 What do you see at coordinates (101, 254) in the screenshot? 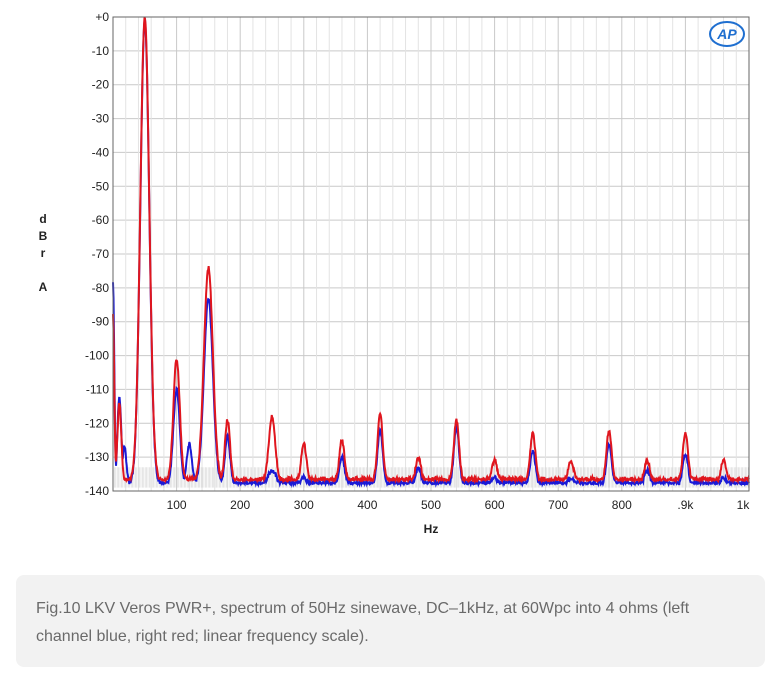
I see `y-tick-label: -70` at bounding box center [101, 254].